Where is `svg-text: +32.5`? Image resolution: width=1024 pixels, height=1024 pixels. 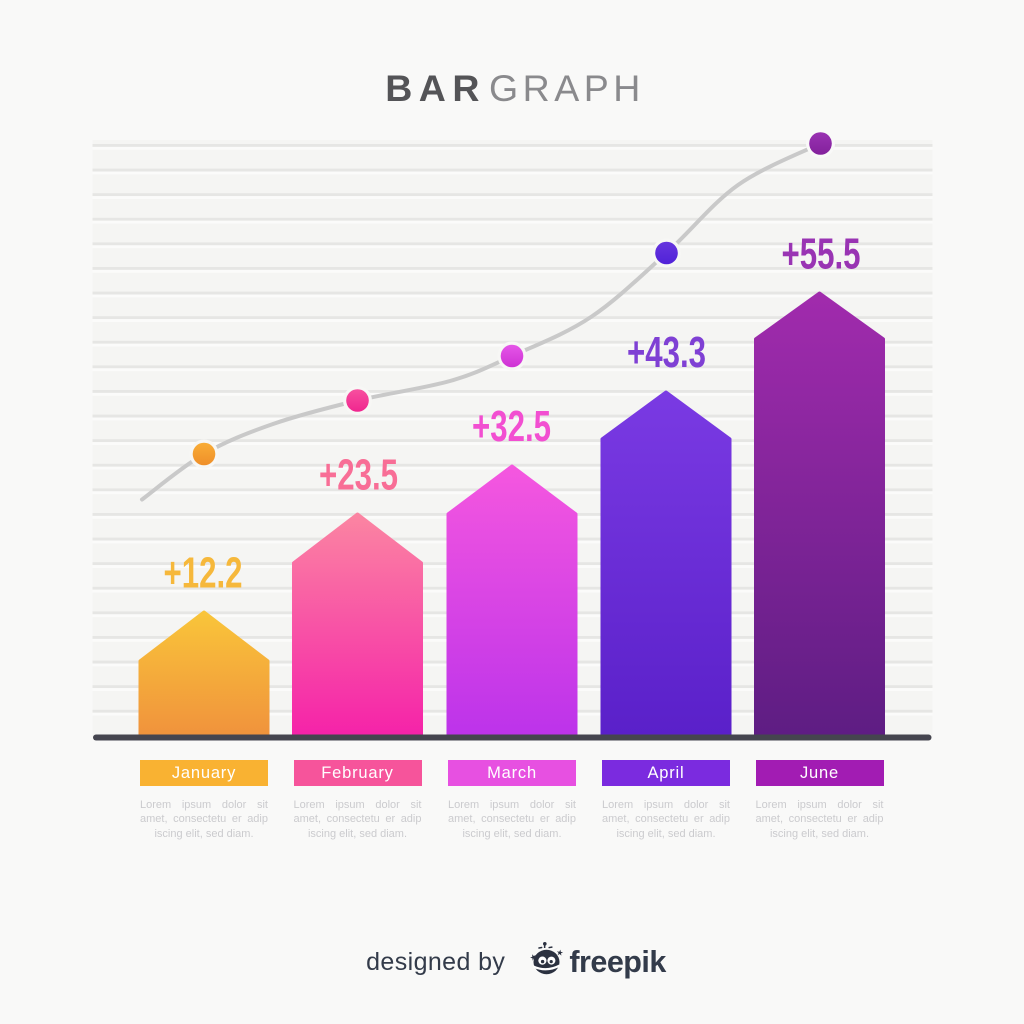 svg-text: +32.5 is located at coordinates (511, 426).